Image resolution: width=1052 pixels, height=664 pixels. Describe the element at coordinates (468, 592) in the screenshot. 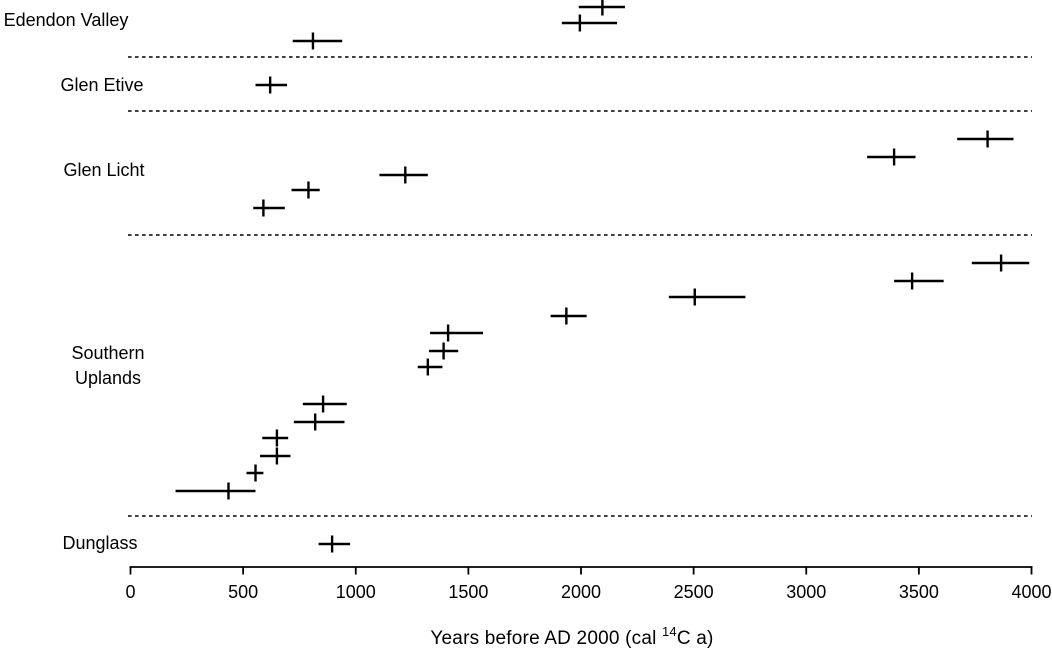

I see `x-tick-label: 1500` at that location.